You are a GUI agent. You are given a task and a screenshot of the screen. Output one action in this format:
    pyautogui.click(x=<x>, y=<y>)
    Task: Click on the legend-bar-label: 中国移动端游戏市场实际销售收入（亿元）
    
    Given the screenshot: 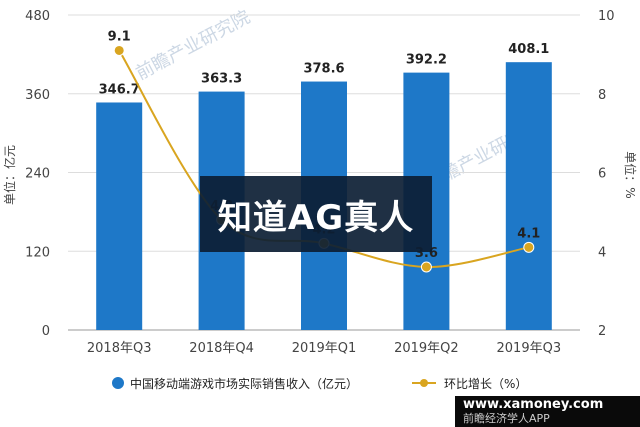 What is the action you would take?
    pyautogui.click(x=244, y=383)
    